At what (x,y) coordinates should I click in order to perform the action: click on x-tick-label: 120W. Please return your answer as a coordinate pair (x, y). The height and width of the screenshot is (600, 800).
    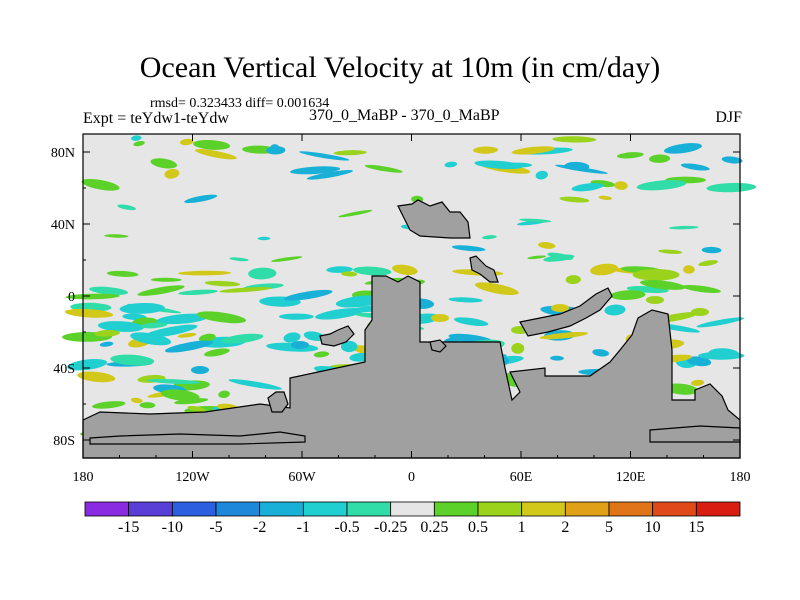
    Looking at the image, I should click on (192, 477).